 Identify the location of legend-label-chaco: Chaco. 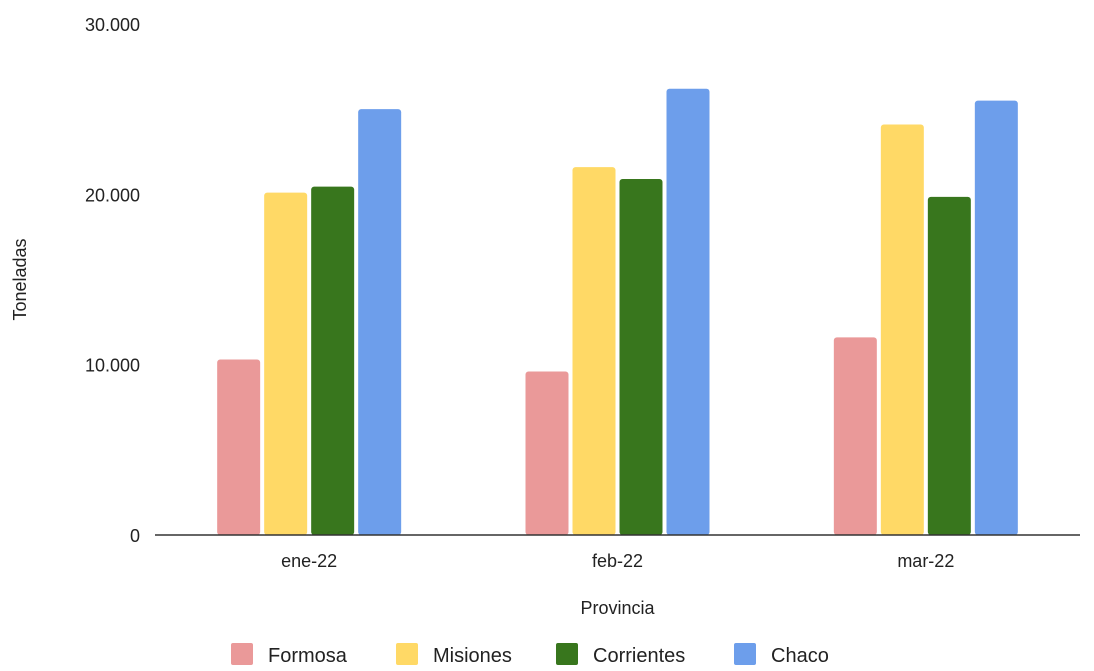
(800, 655).